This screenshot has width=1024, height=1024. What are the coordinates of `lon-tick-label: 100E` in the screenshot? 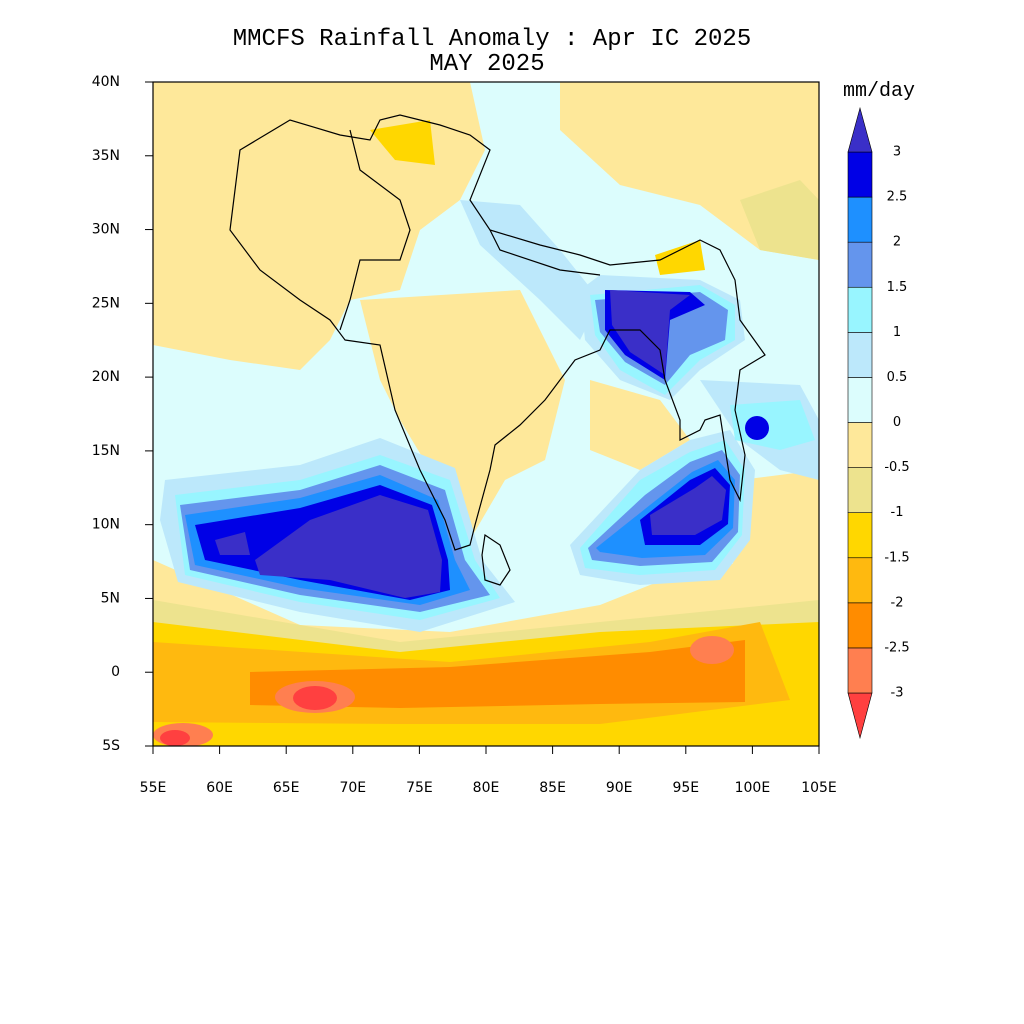 It's located at (753, 788).